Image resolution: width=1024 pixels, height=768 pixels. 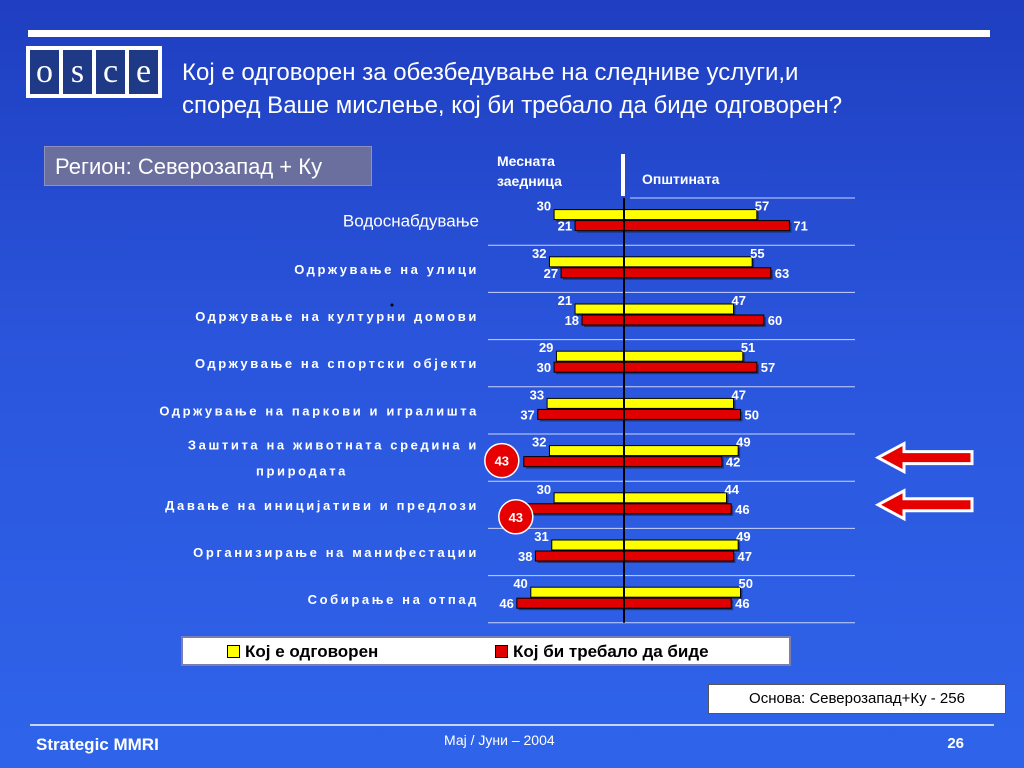 What do you see at coordinates (520, 583) in the screenshot?
I see `value-label-local-current: 40` at bounding box center [520, 583].